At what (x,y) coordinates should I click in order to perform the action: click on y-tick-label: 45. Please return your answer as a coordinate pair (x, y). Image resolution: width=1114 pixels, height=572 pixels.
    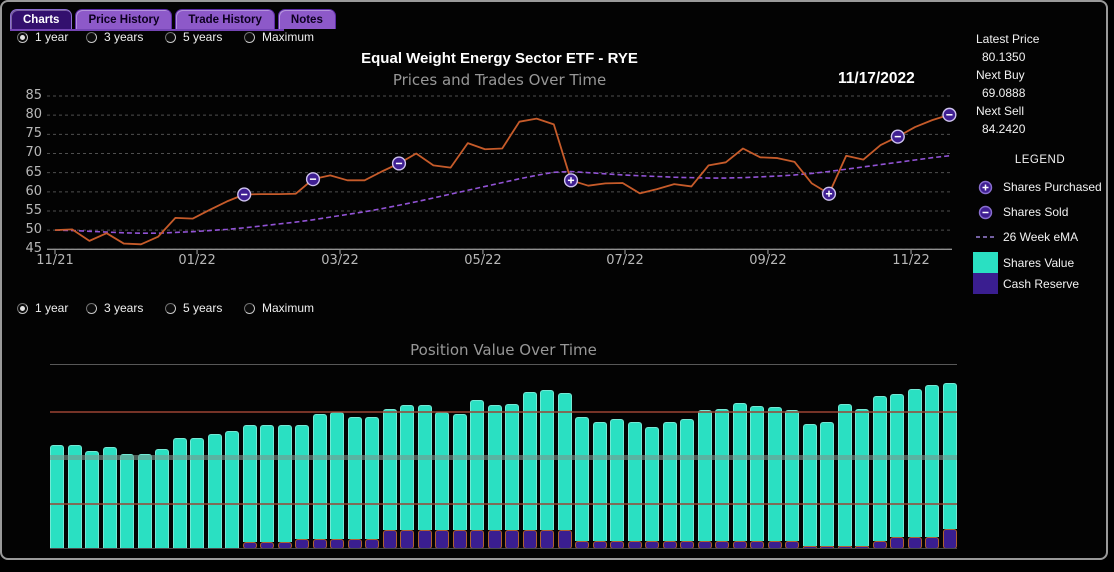
    Looking at the image, I should click on (33, 249).